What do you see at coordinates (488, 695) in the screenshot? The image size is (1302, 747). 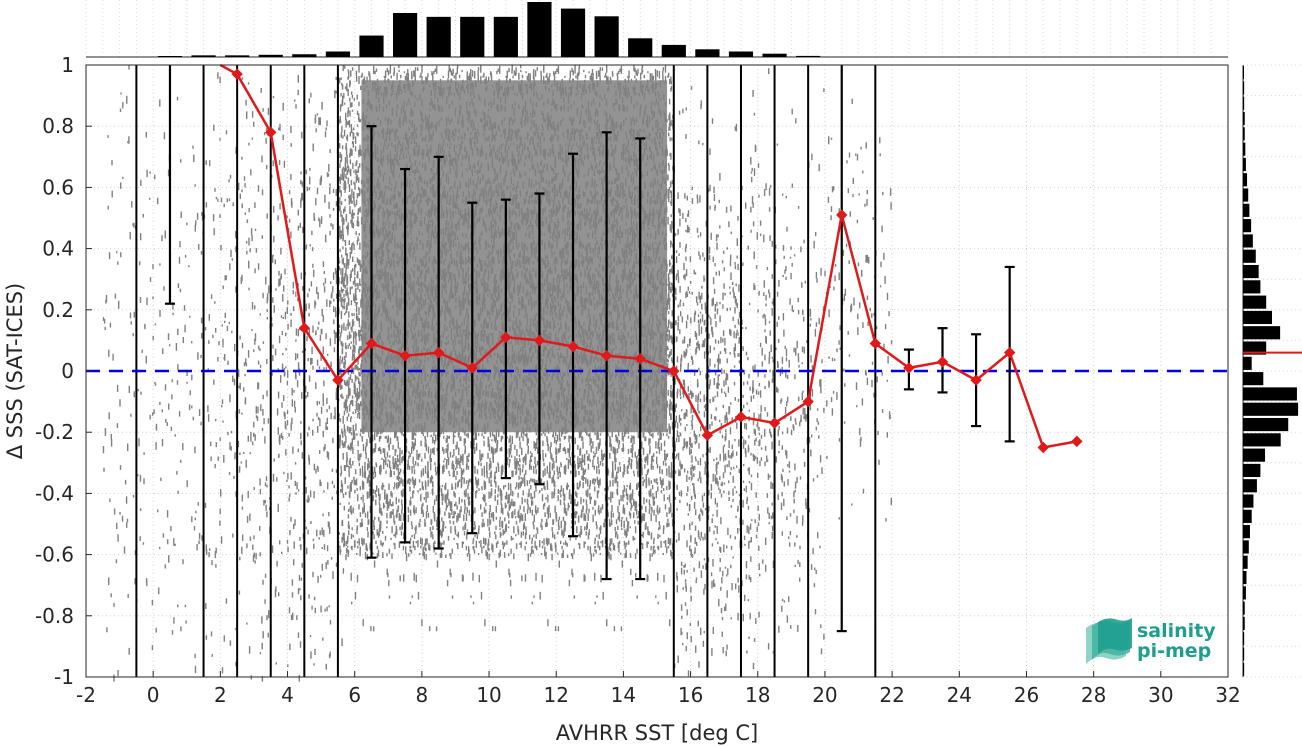 I see `x-tick-label: 10` at bounding box center [488, 695].